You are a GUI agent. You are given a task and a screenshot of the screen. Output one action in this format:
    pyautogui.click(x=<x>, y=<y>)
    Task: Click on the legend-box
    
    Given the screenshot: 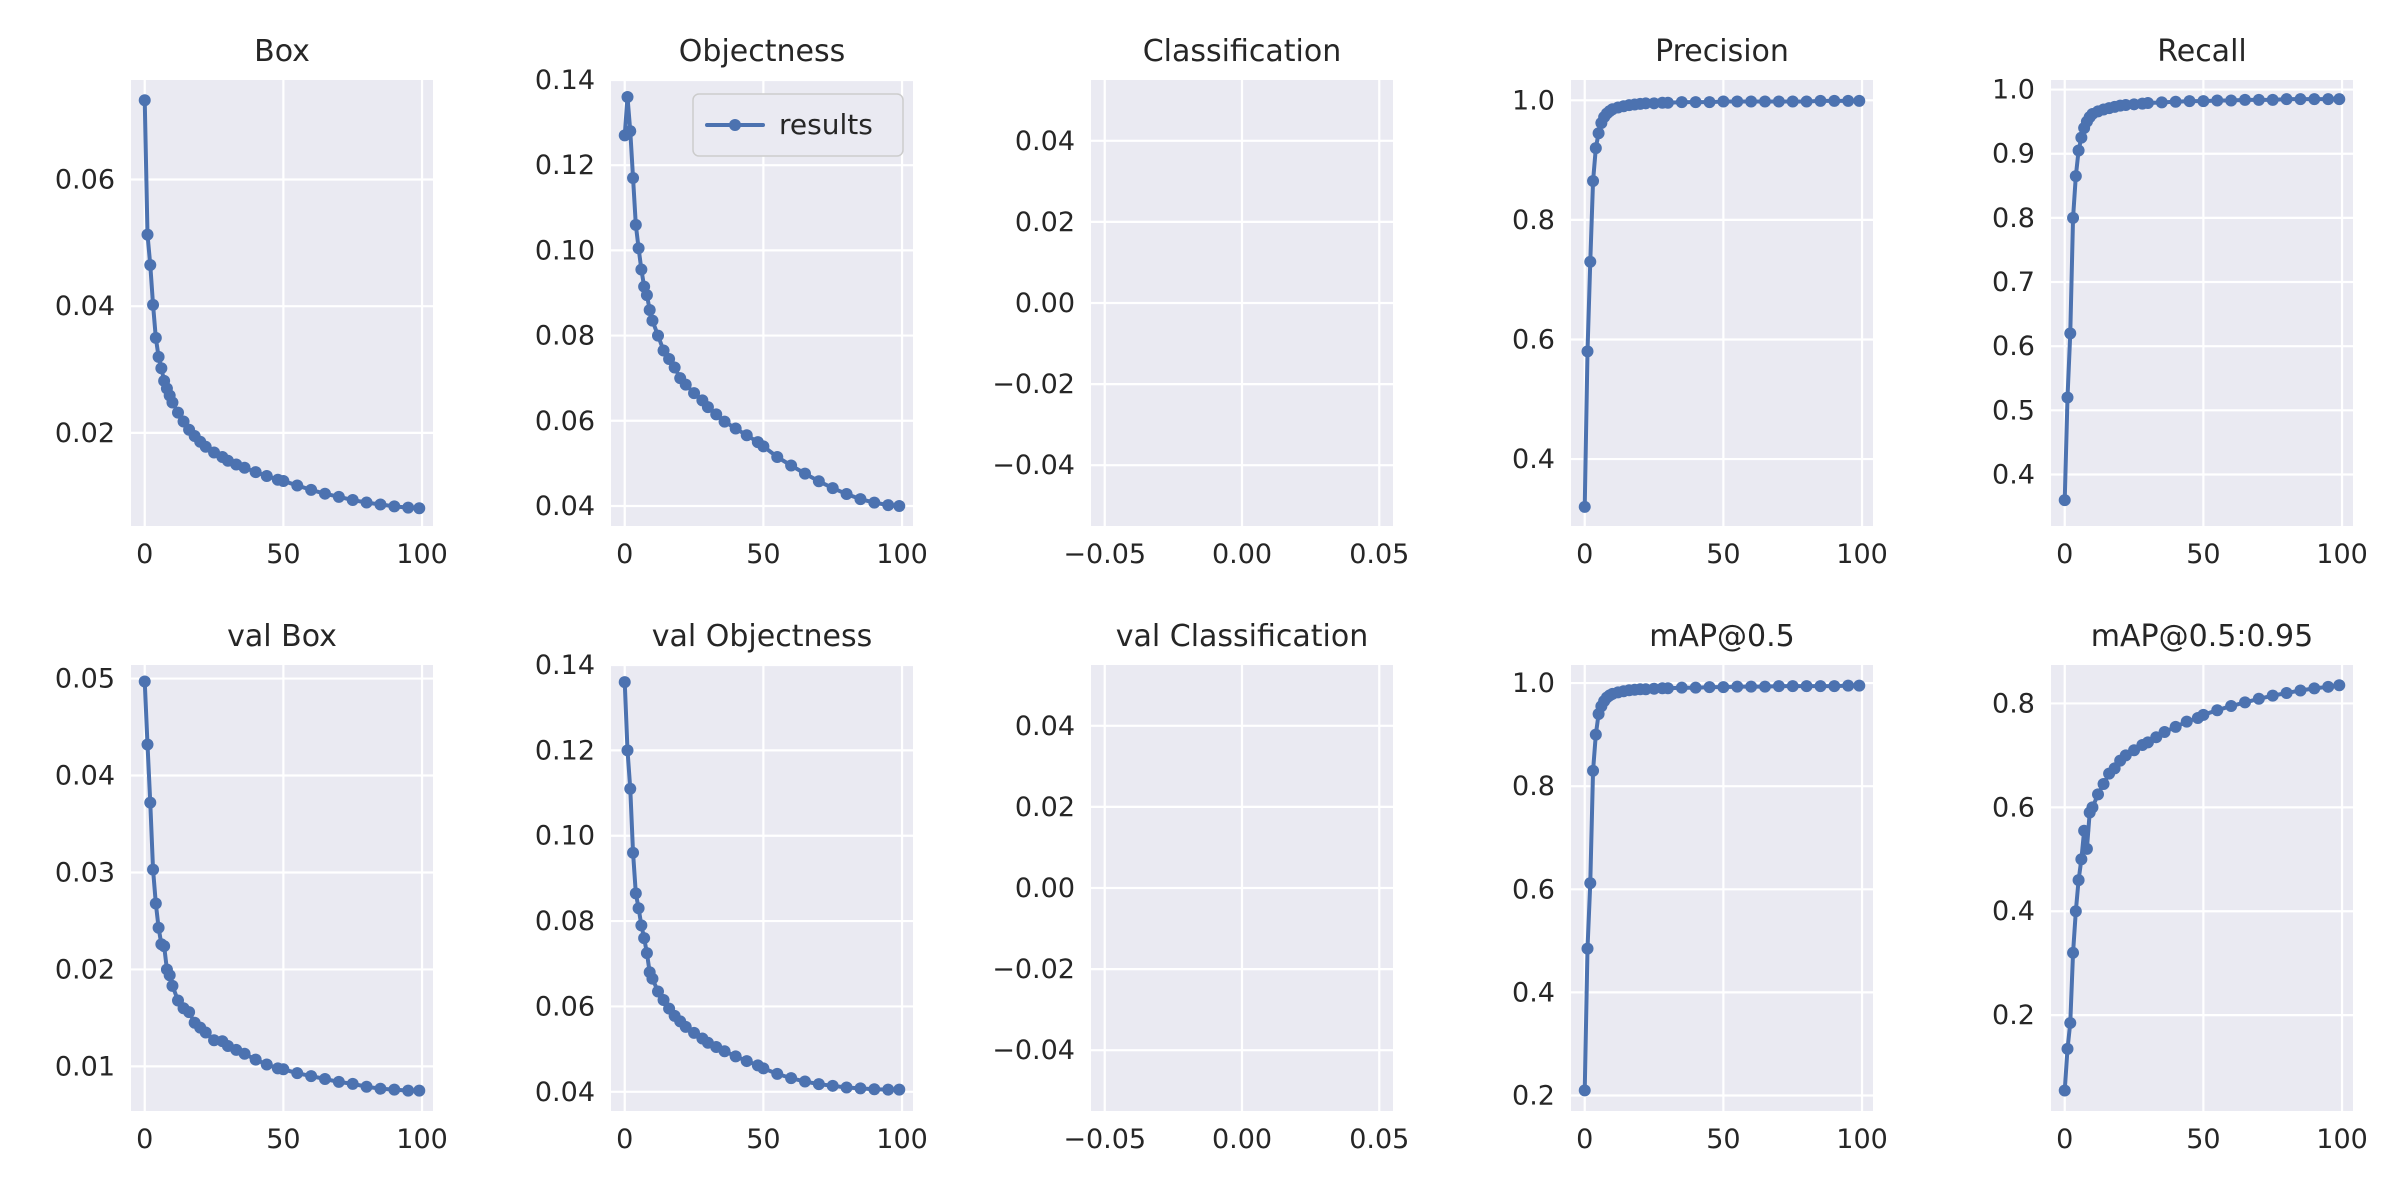 What is the action you would take?
    pyautogui.click(x=798, y=125)
    